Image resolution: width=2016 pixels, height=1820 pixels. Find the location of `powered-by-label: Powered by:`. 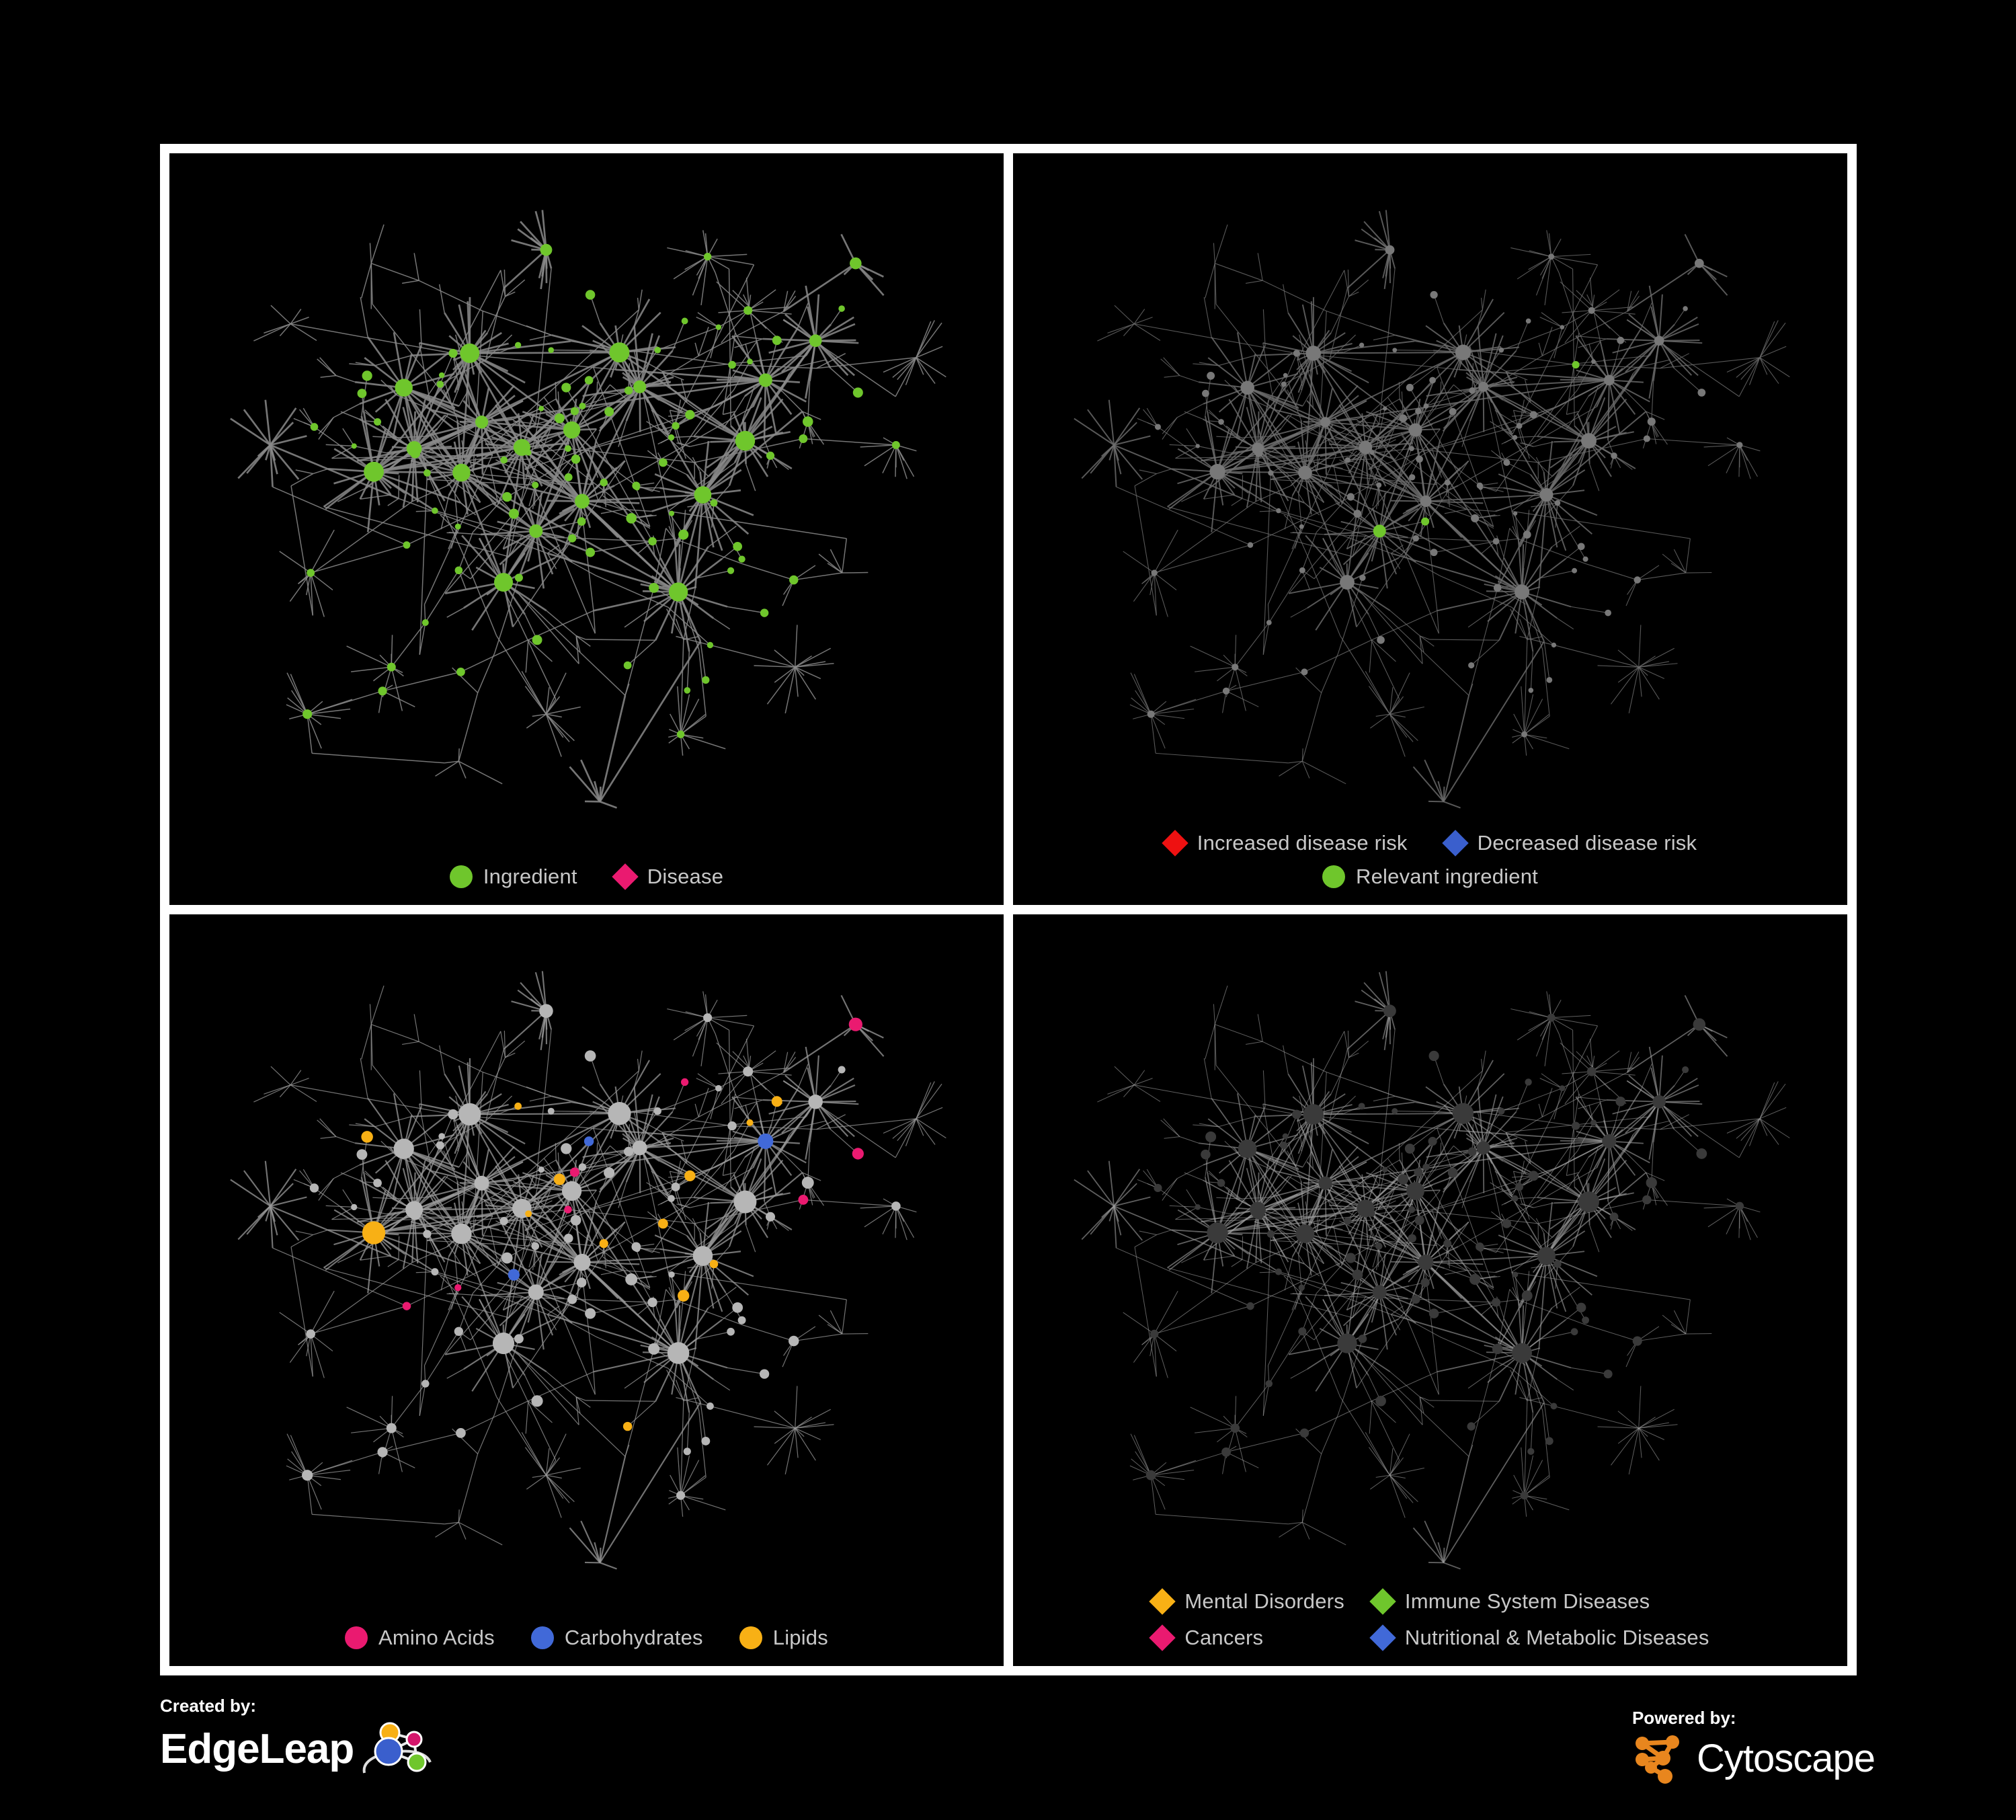

powered-by-label: Powered by: is located at coordinates (1683, 1718).